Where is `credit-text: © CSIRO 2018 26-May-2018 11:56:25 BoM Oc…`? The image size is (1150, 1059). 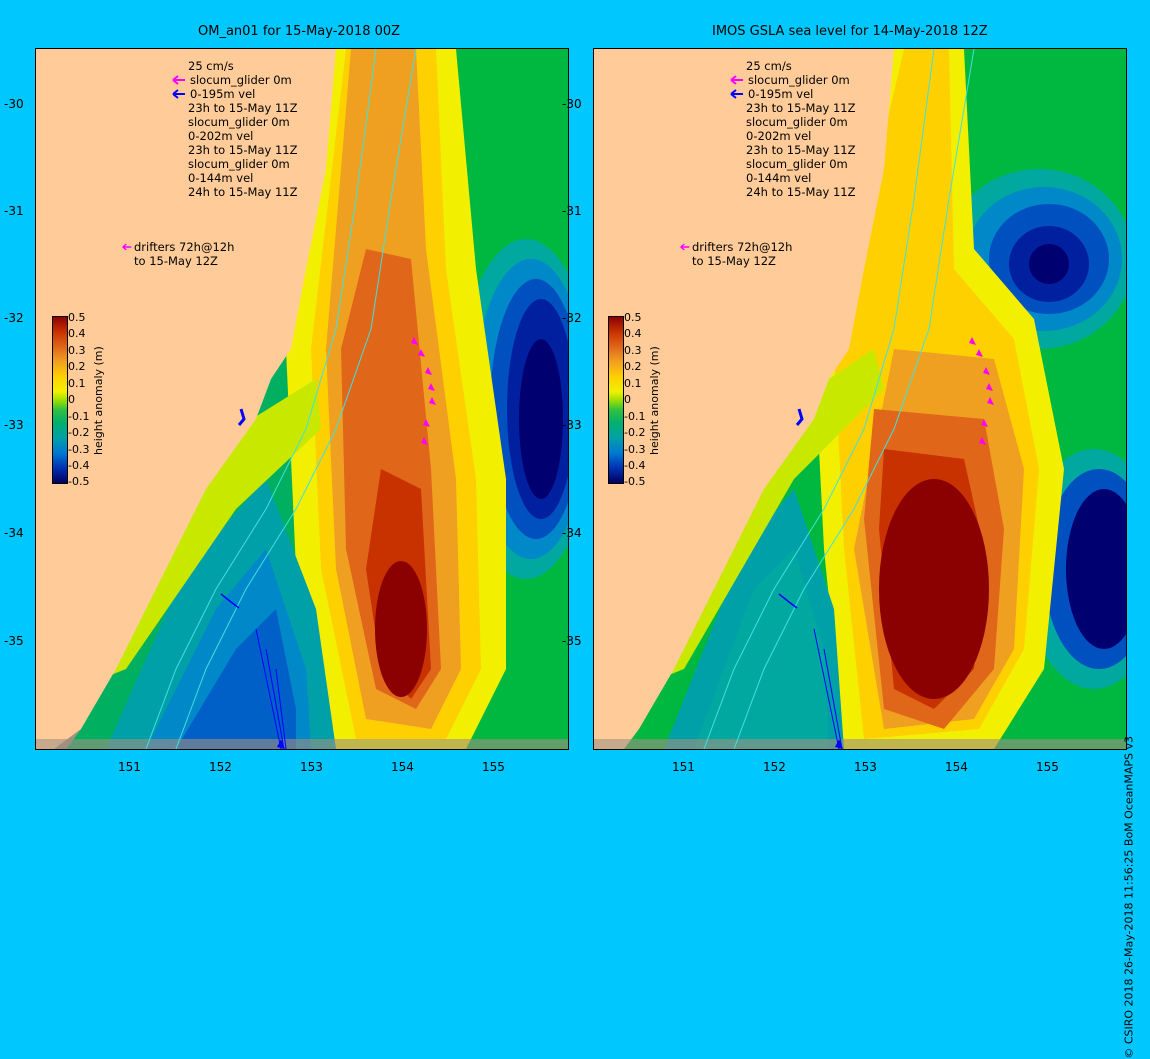 credit-text: © CSIRO 2018 26-May-2018 11:56:25 BoM Oc… is located at coordinates (1129, 897).